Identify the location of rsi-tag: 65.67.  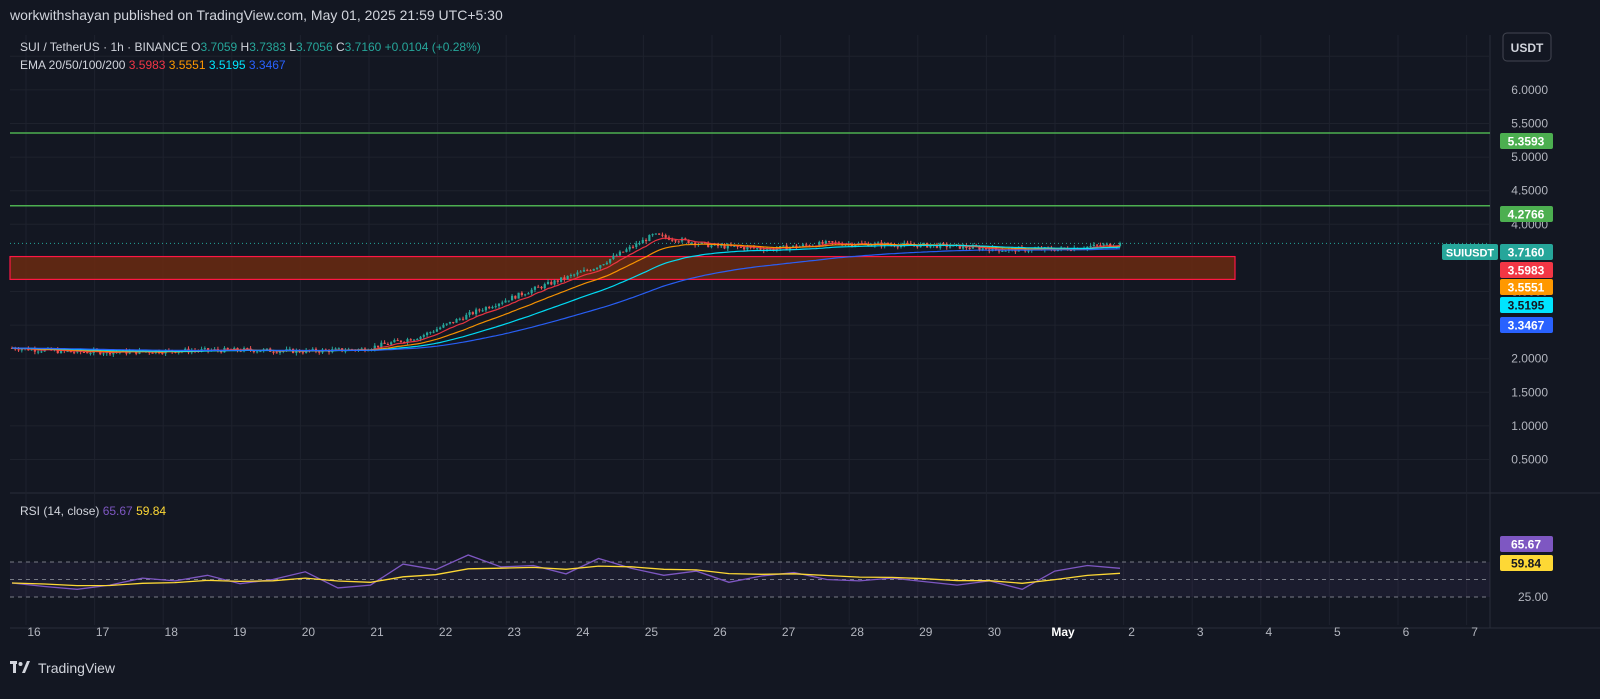
(1526, 544).